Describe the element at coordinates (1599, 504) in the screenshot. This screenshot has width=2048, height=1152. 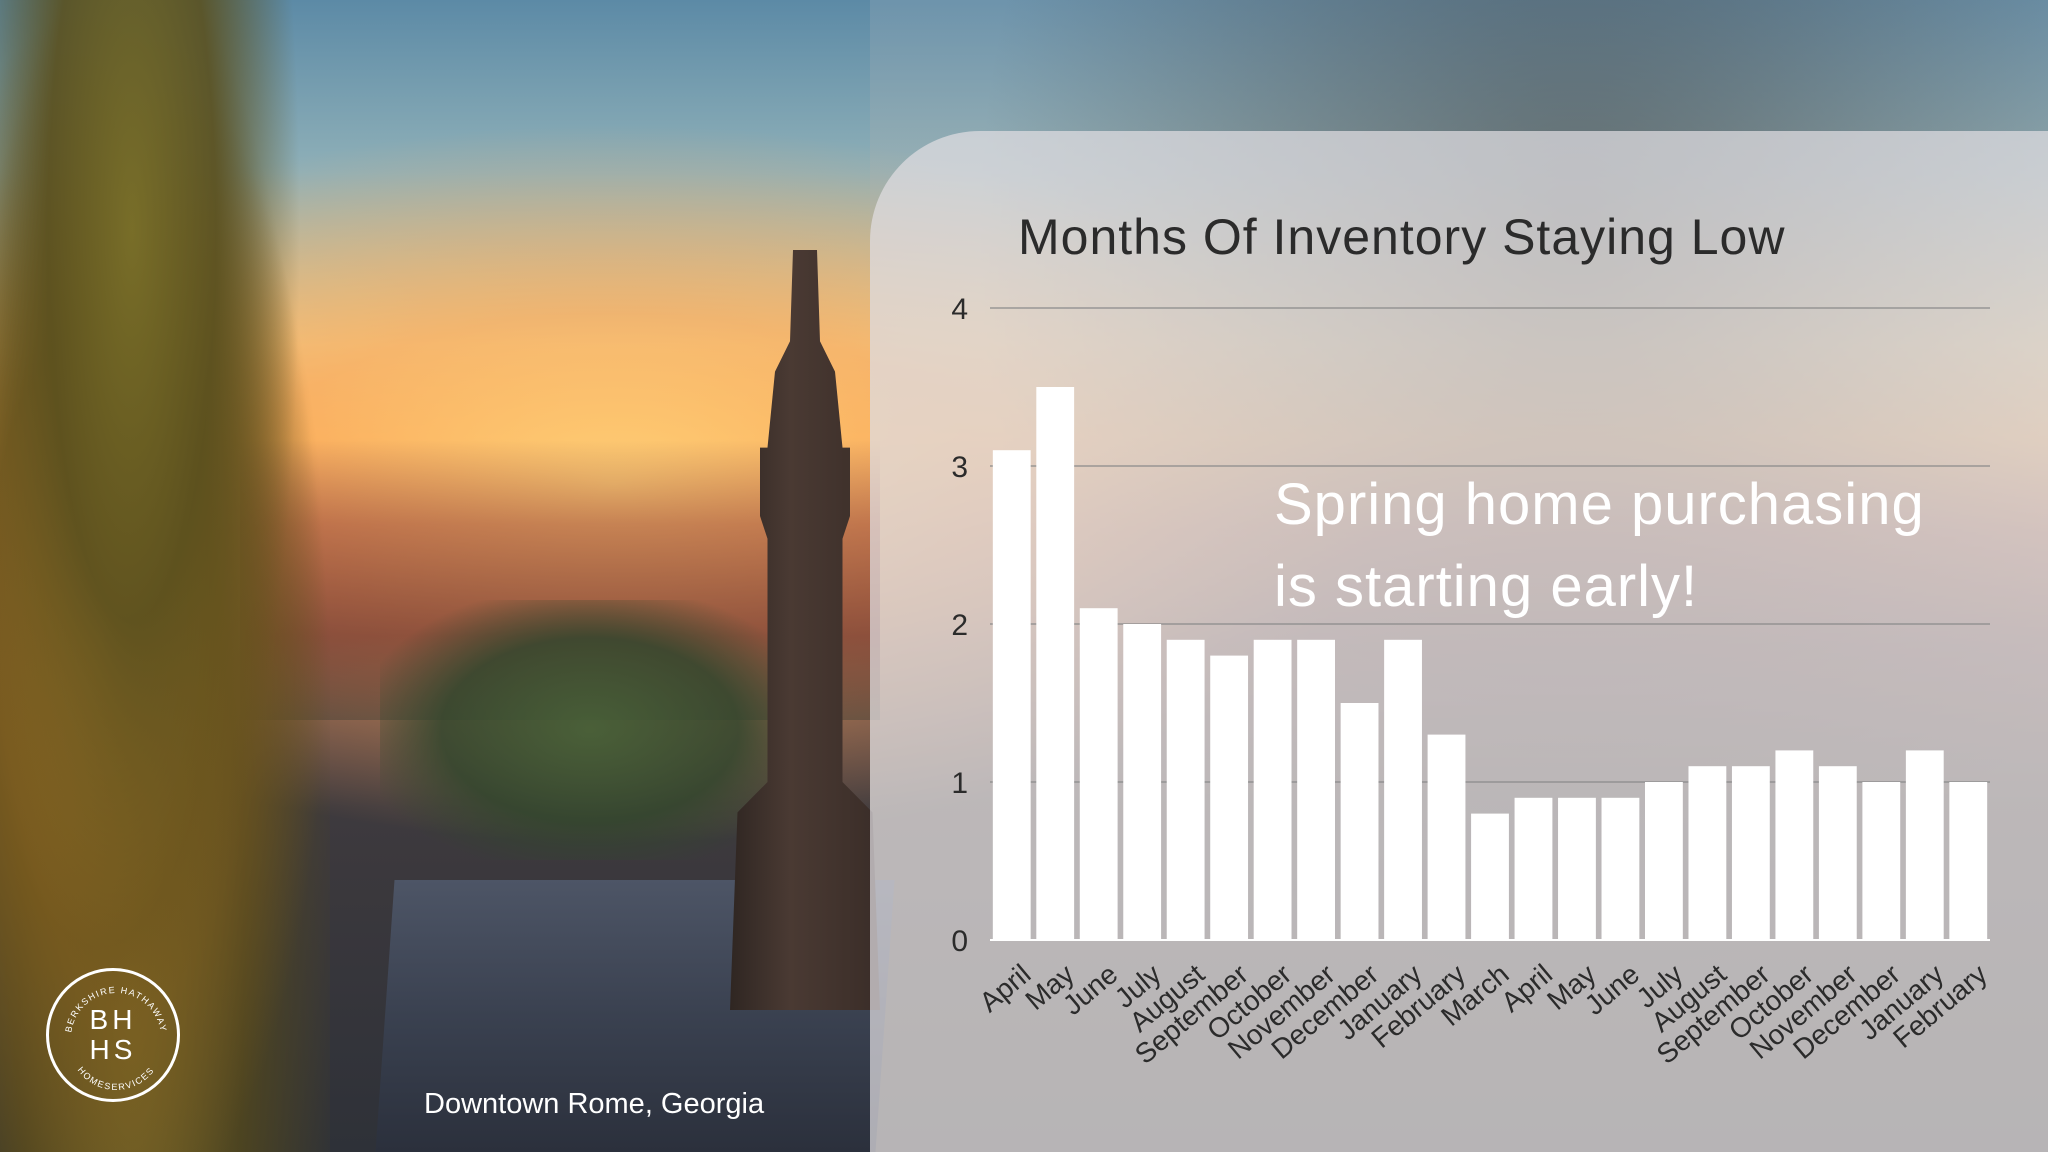
I see `callout-line-1: Spring home purchasing` at that location.